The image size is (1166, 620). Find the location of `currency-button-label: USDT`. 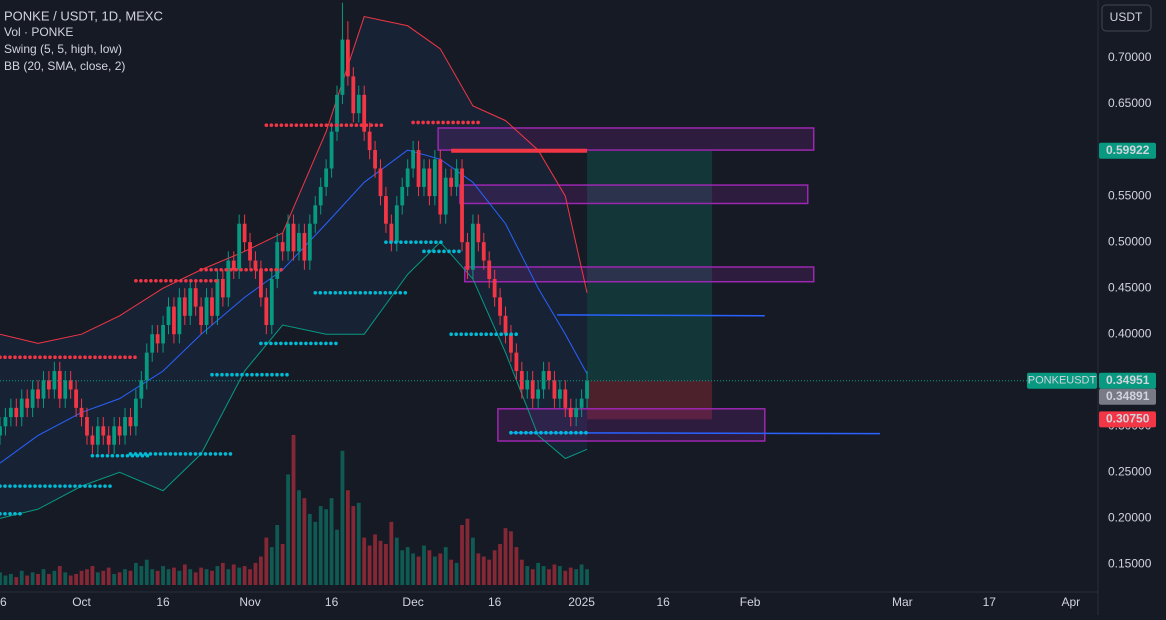

currency-button-label: USDT is located at coordinates (1126, 17).